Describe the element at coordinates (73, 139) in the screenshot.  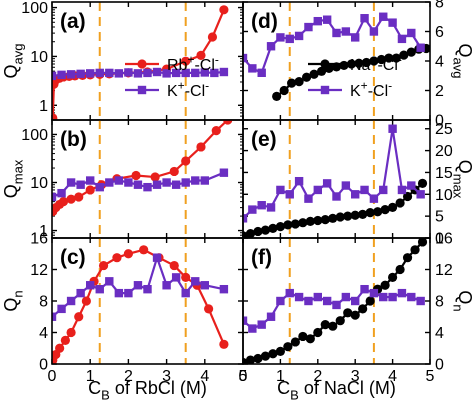
I see `panel-label: (b)` at that location.